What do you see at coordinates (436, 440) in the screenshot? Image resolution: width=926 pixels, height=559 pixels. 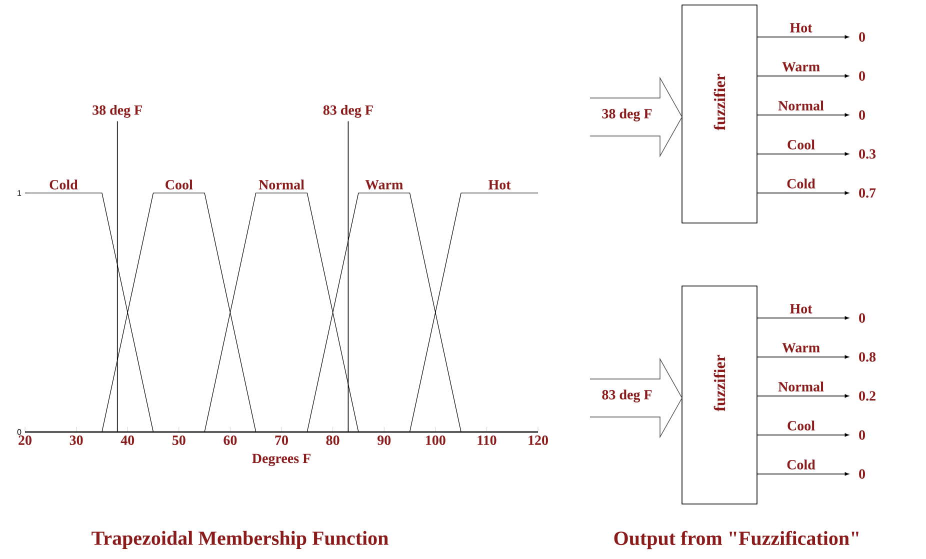 I see `x-tick-label: 100` at bounding box center [436, 440].